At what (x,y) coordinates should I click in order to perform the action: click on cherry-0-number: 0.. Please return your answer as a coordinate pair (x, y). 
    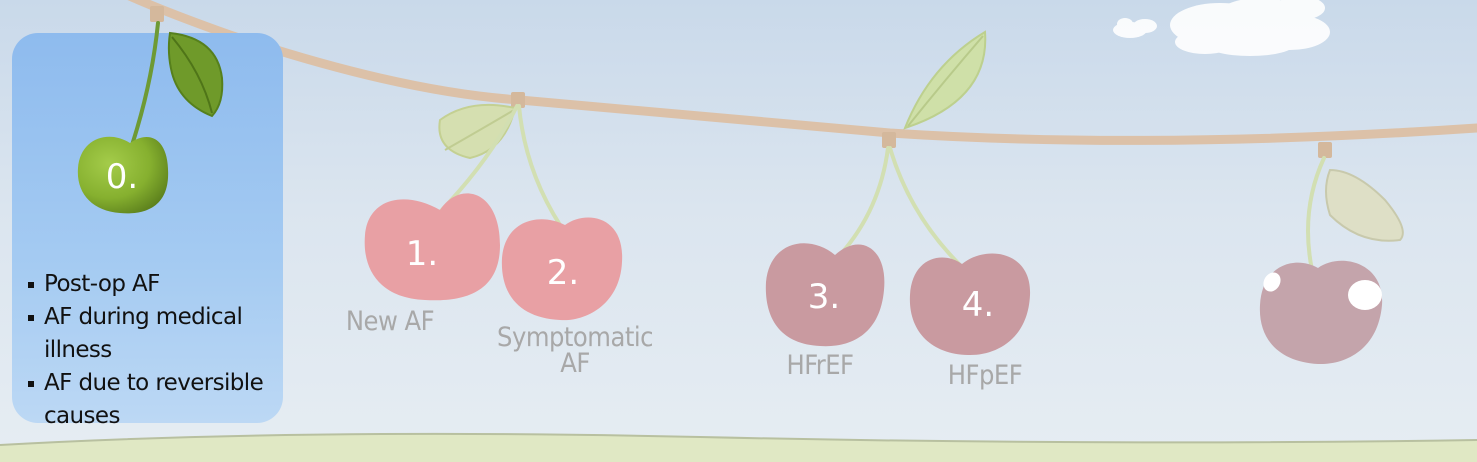
    Looking at the image, I should click on (122, 177).